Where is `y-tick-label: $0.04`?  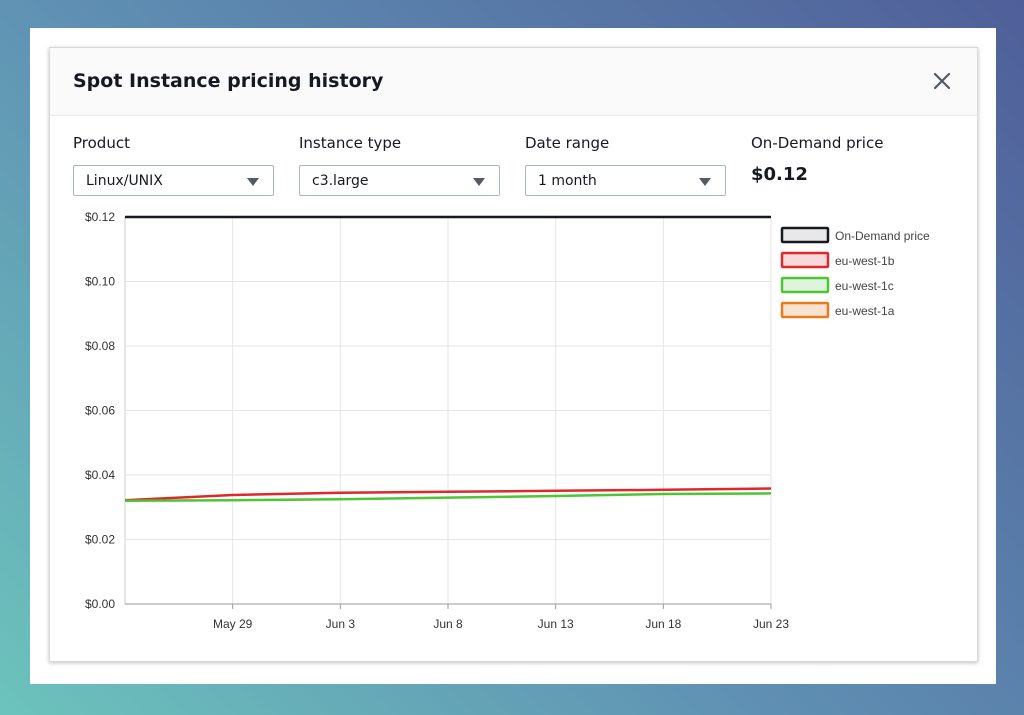 y-tick-label: $0.04 is located at coordinates (100, 475).